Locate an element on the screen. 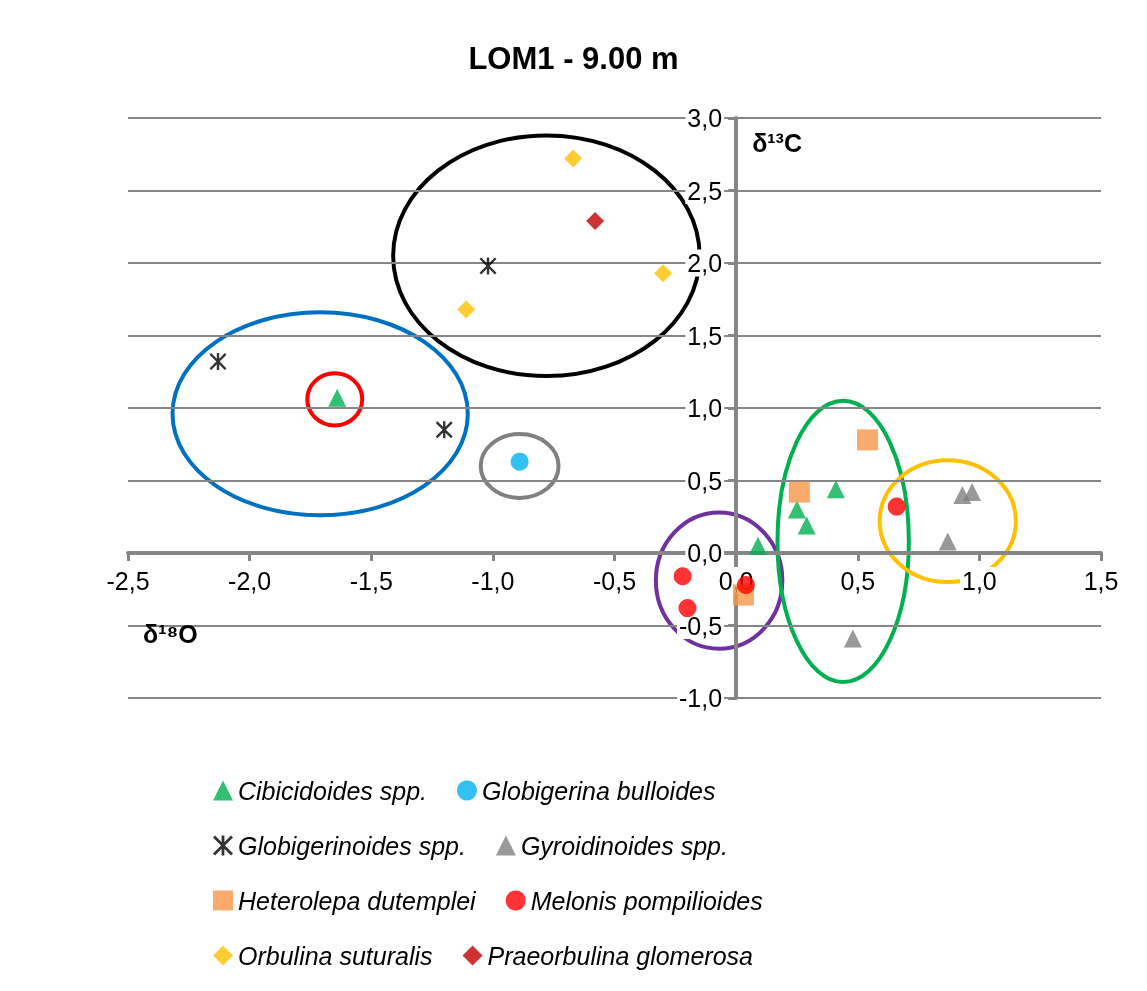 This screenshot has height=991, width=1147. legend-label: Melonis pompilioides is located at coordinates (646, 900).